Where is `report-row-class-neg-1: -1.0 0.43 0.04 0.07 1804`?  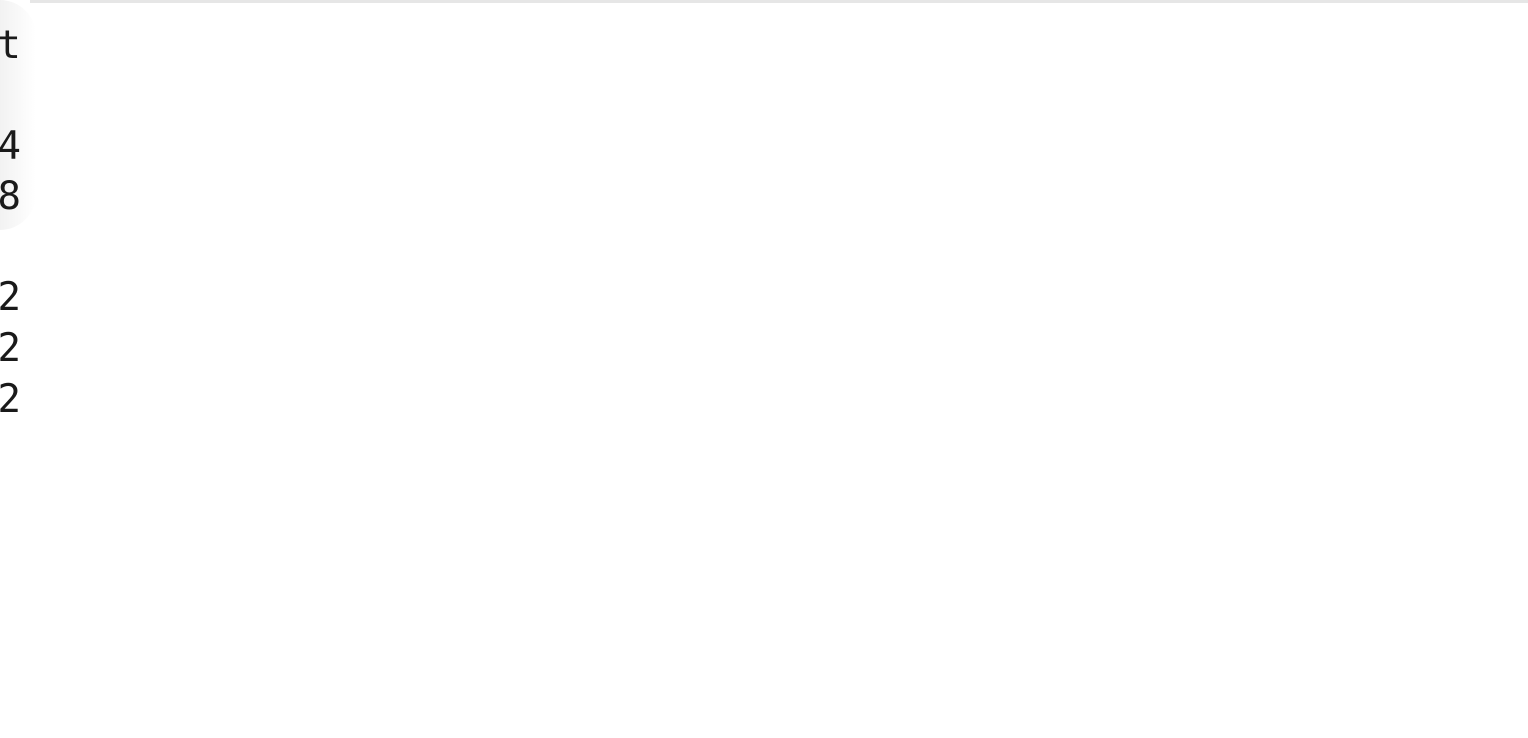 report-row-class-neg-1: -1.0 0.43 0.04 0.07 1804 is located at coordinates (47, 147).